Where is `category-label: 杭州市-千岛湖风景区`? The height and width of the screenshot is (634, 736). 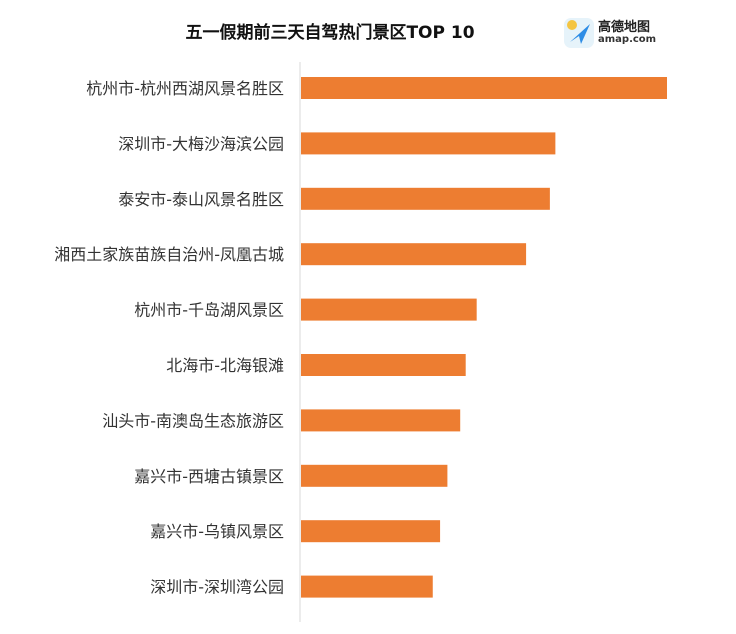
category-label: 杭州市-千岛湖风景区 is located at coordinates (209, 310).